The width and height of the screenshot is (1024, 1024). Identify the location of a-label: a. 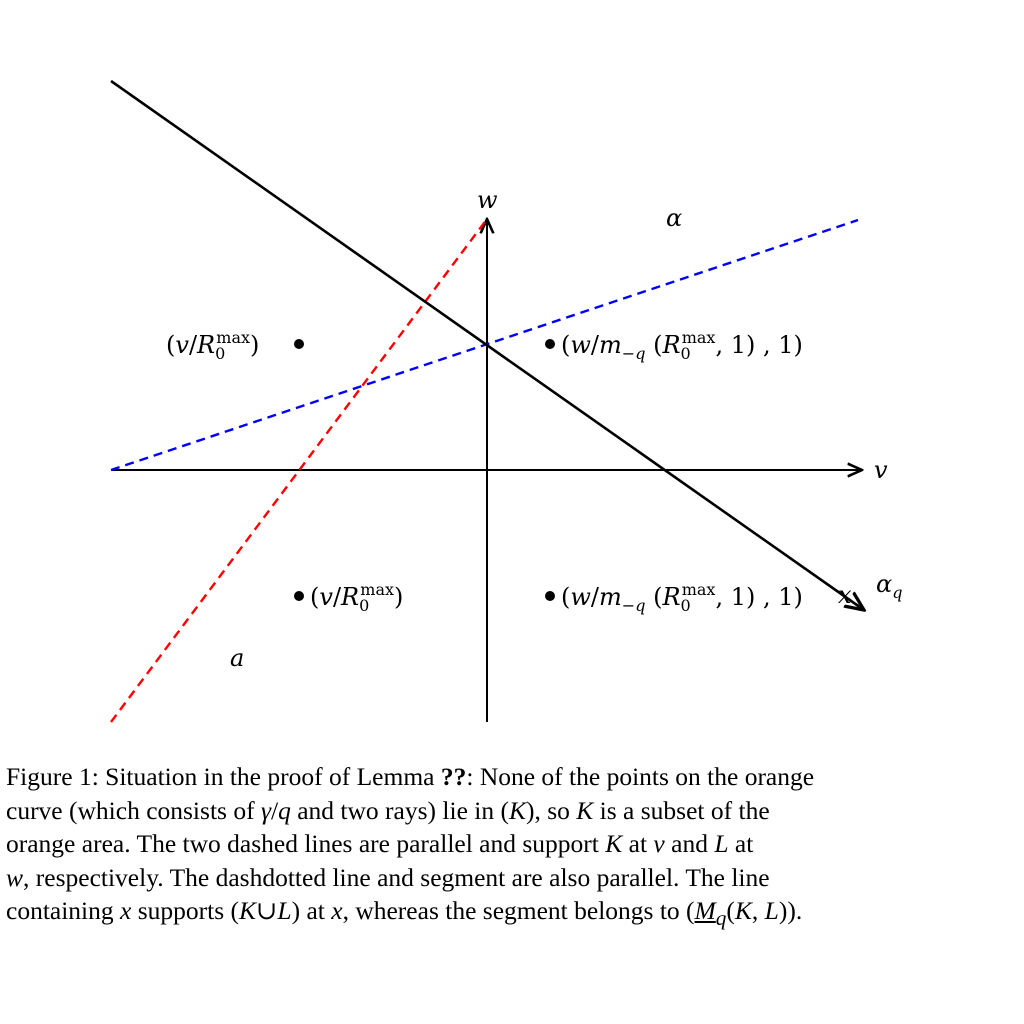
(237, 658).